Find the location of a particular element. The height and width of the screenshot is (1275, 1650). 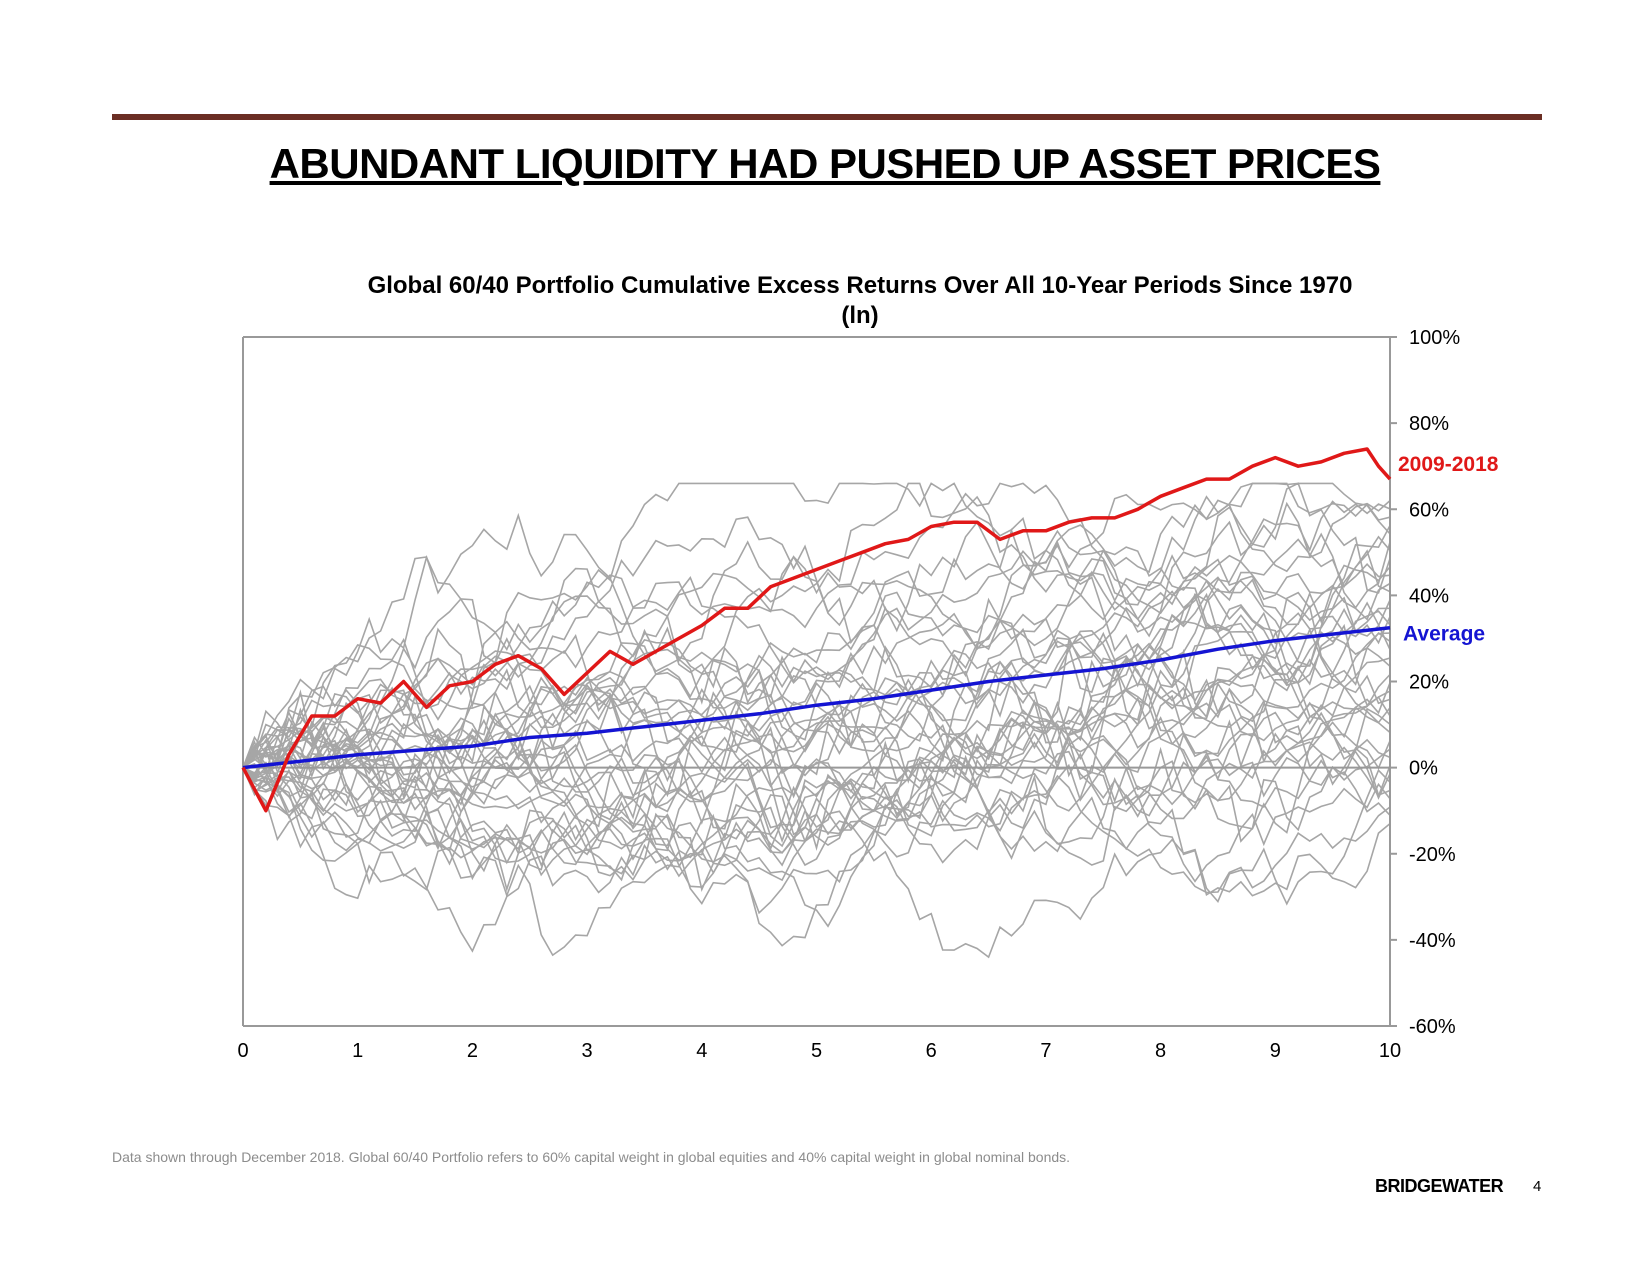

y-tick-label: 40% is located at coordinates (1429, 596).